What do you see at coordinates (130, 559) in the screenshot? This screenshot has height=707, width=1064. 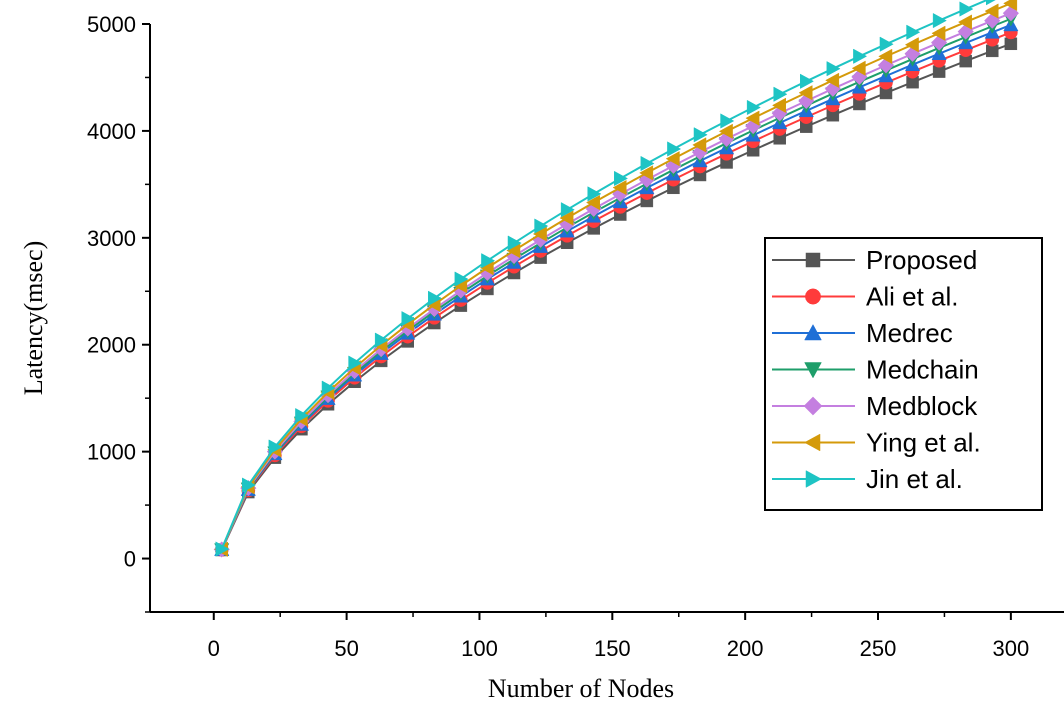 I see `y-tick-label: 0` at bounding box center [130, 559].